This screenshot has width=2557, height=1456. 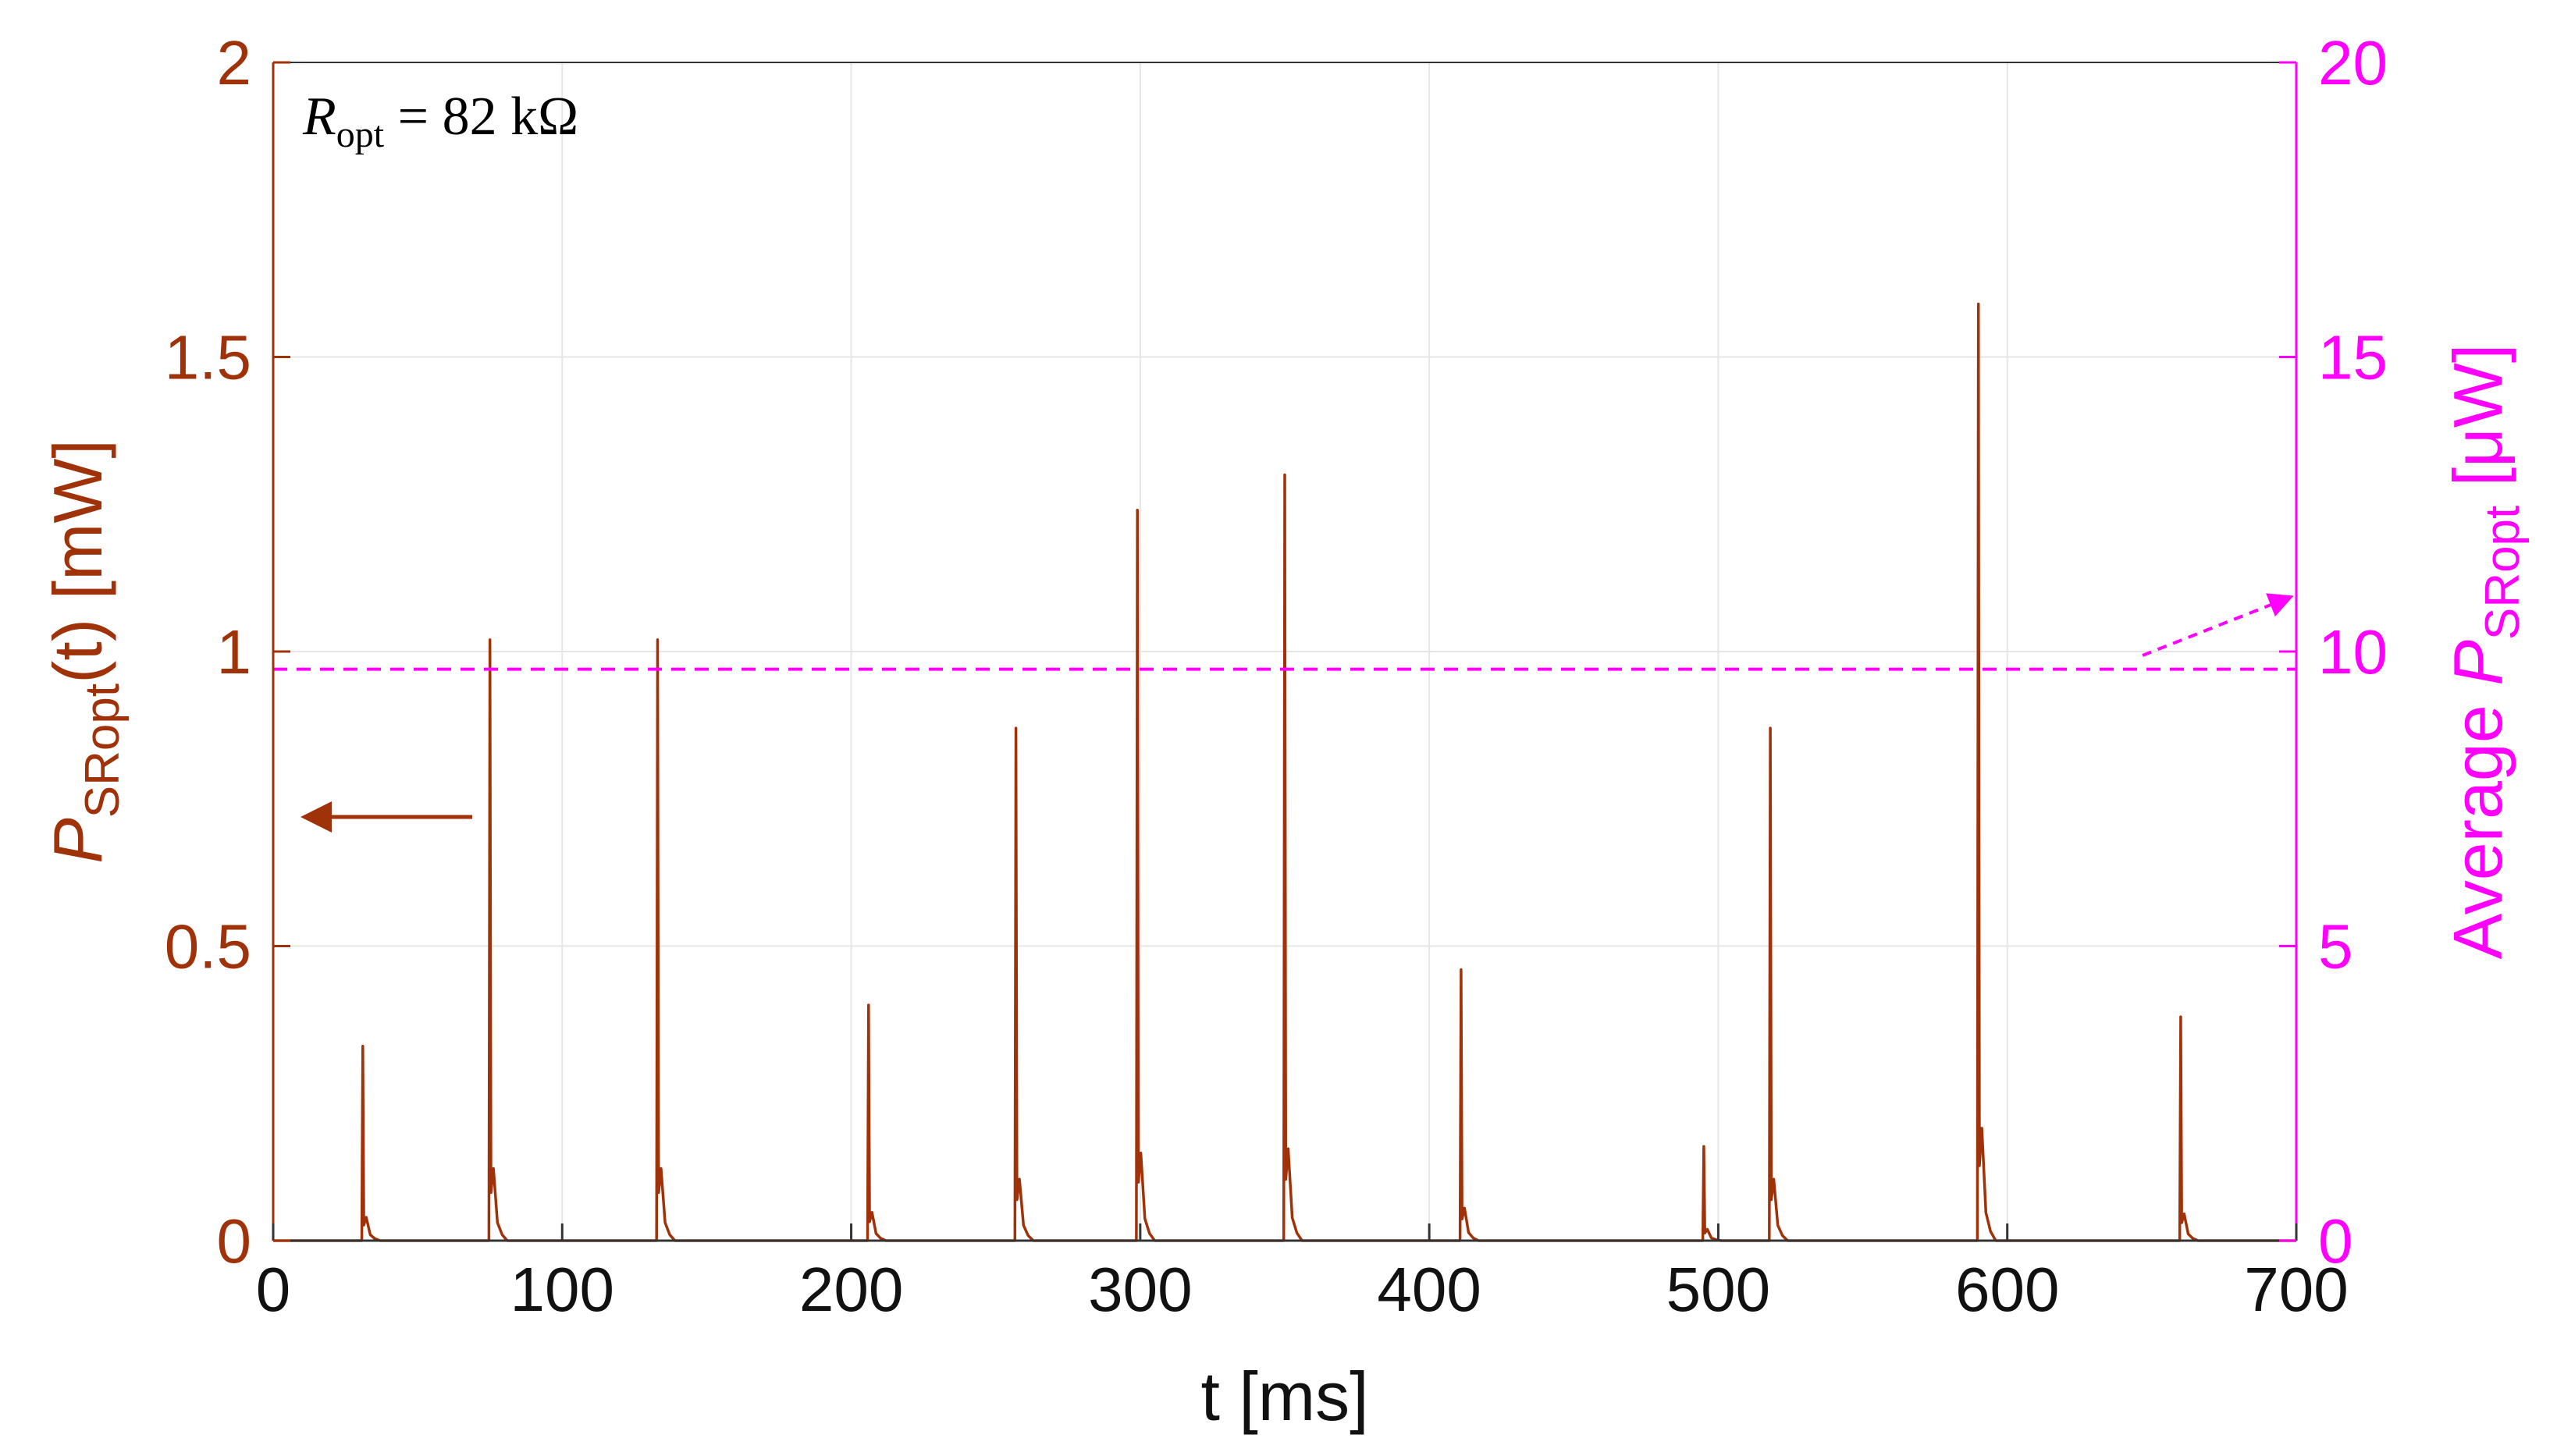 What do you see at coordinates (235, 63) in the screenshot?
I see `y-left-tick-label-4: 2` at bounding box center [235, 63].